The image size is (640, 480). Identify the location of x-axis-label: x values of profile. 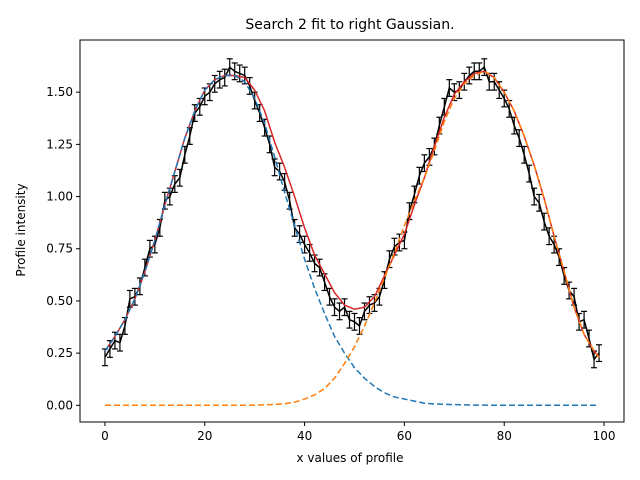
(349, 458).